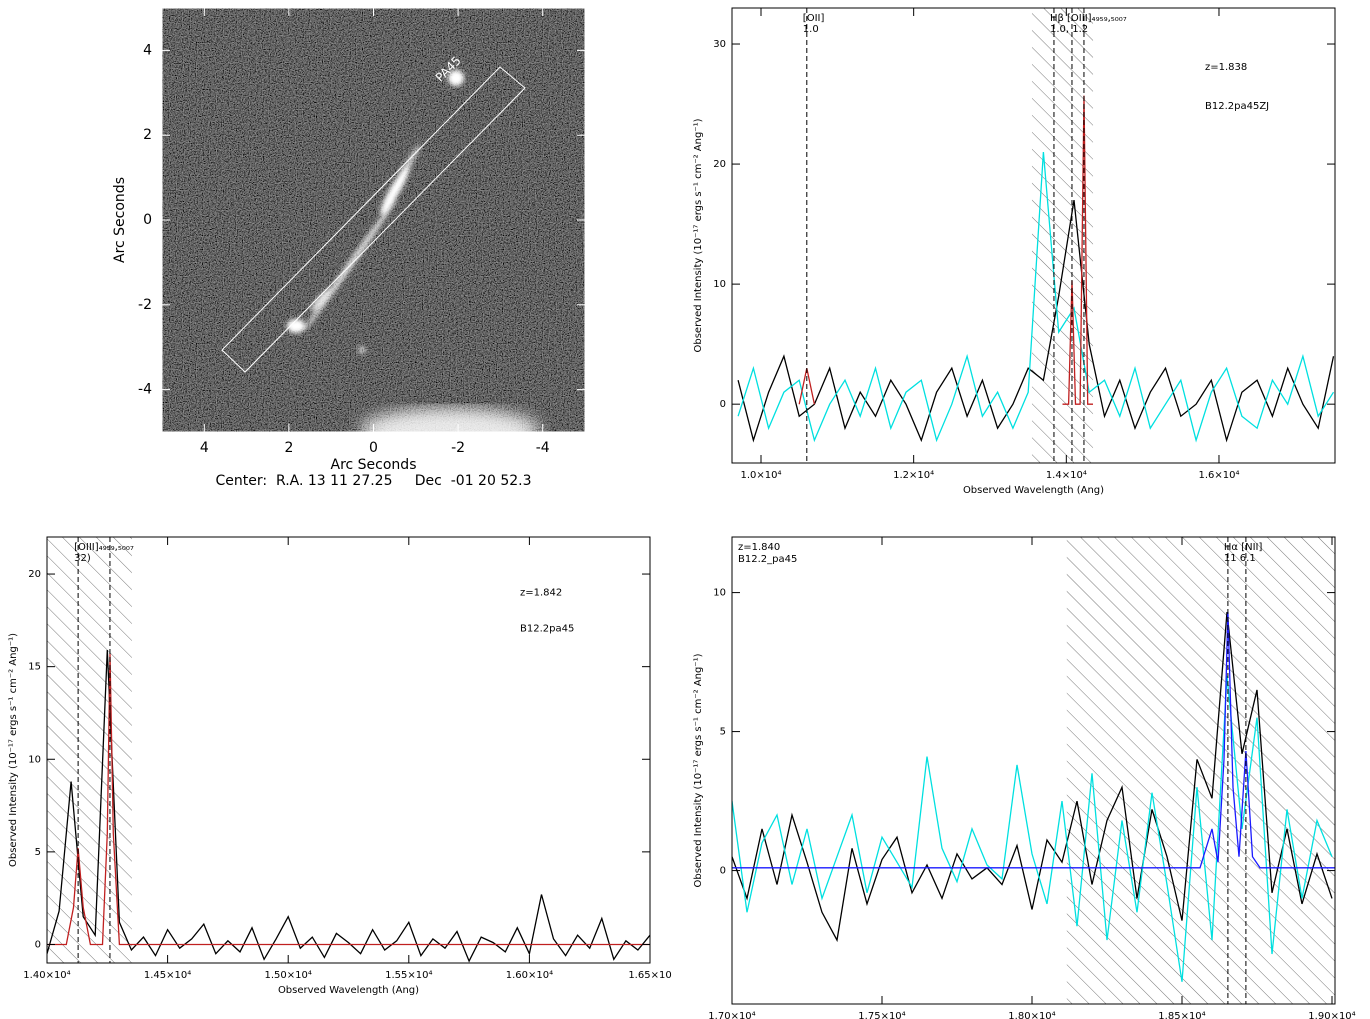 This screenshot has height=1019, width=1370. I want to click on line-label: 11 6.1, so click(1240, 558).